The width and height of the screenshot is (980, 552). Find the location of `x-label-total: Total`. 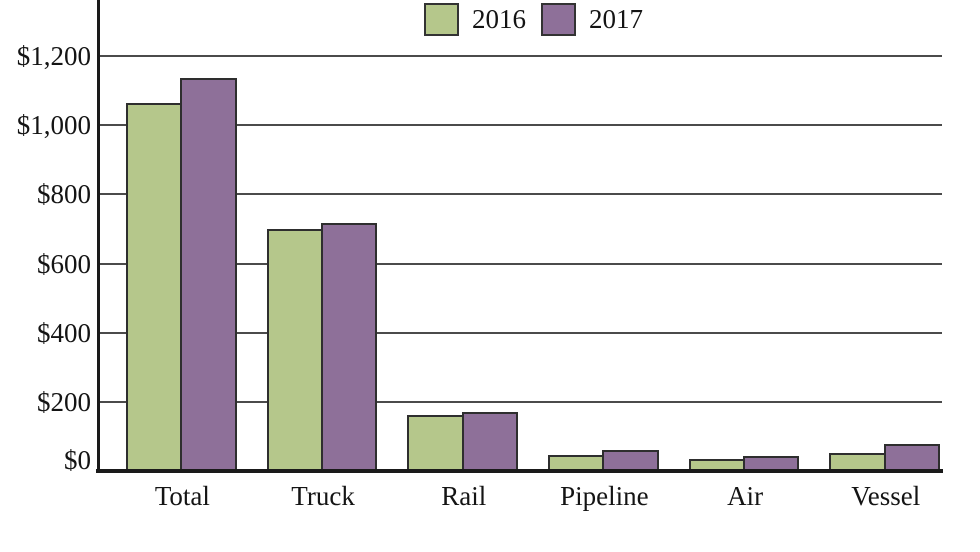

x-label-total: Total is located at coordinates (182, 496).